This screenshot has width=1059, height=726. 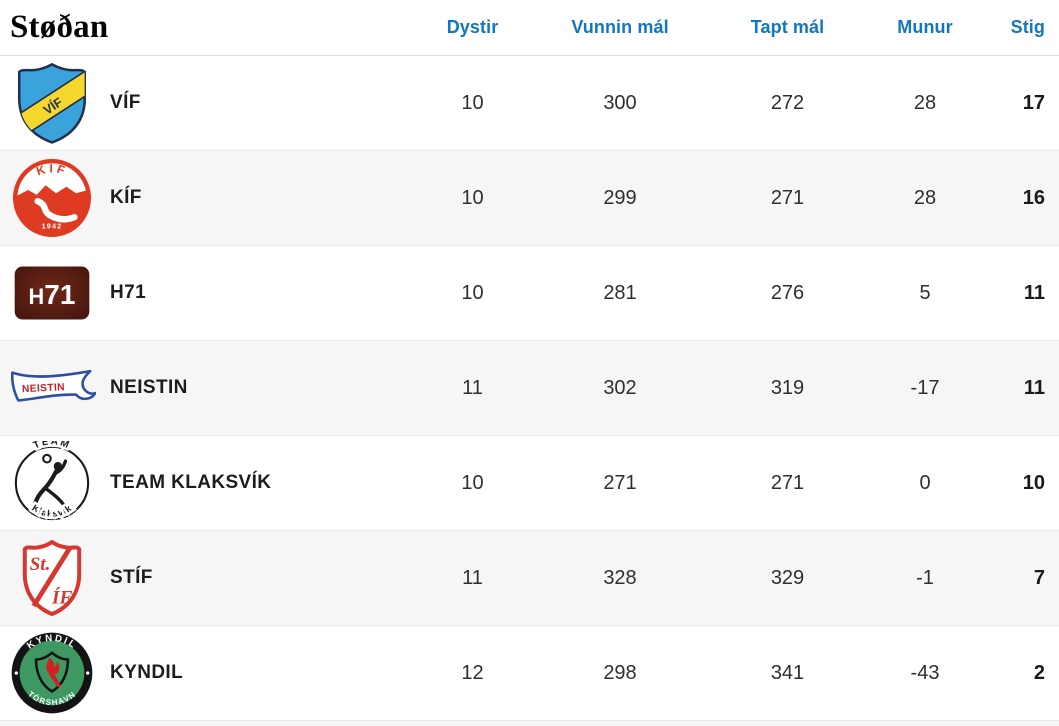 What do you see at coordinates (925, 482) in the screenshot?
I see `cell-munur: 0` at bounding box center [925, 482].